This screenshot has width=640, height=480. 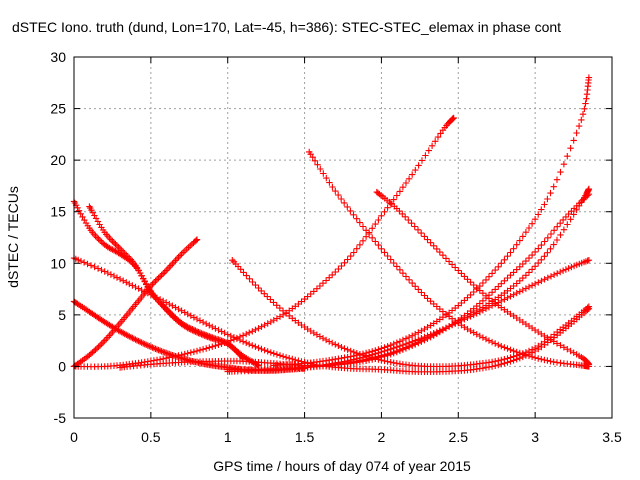 I want to click on y-tick-label: 10, so click(x=58, y=263).